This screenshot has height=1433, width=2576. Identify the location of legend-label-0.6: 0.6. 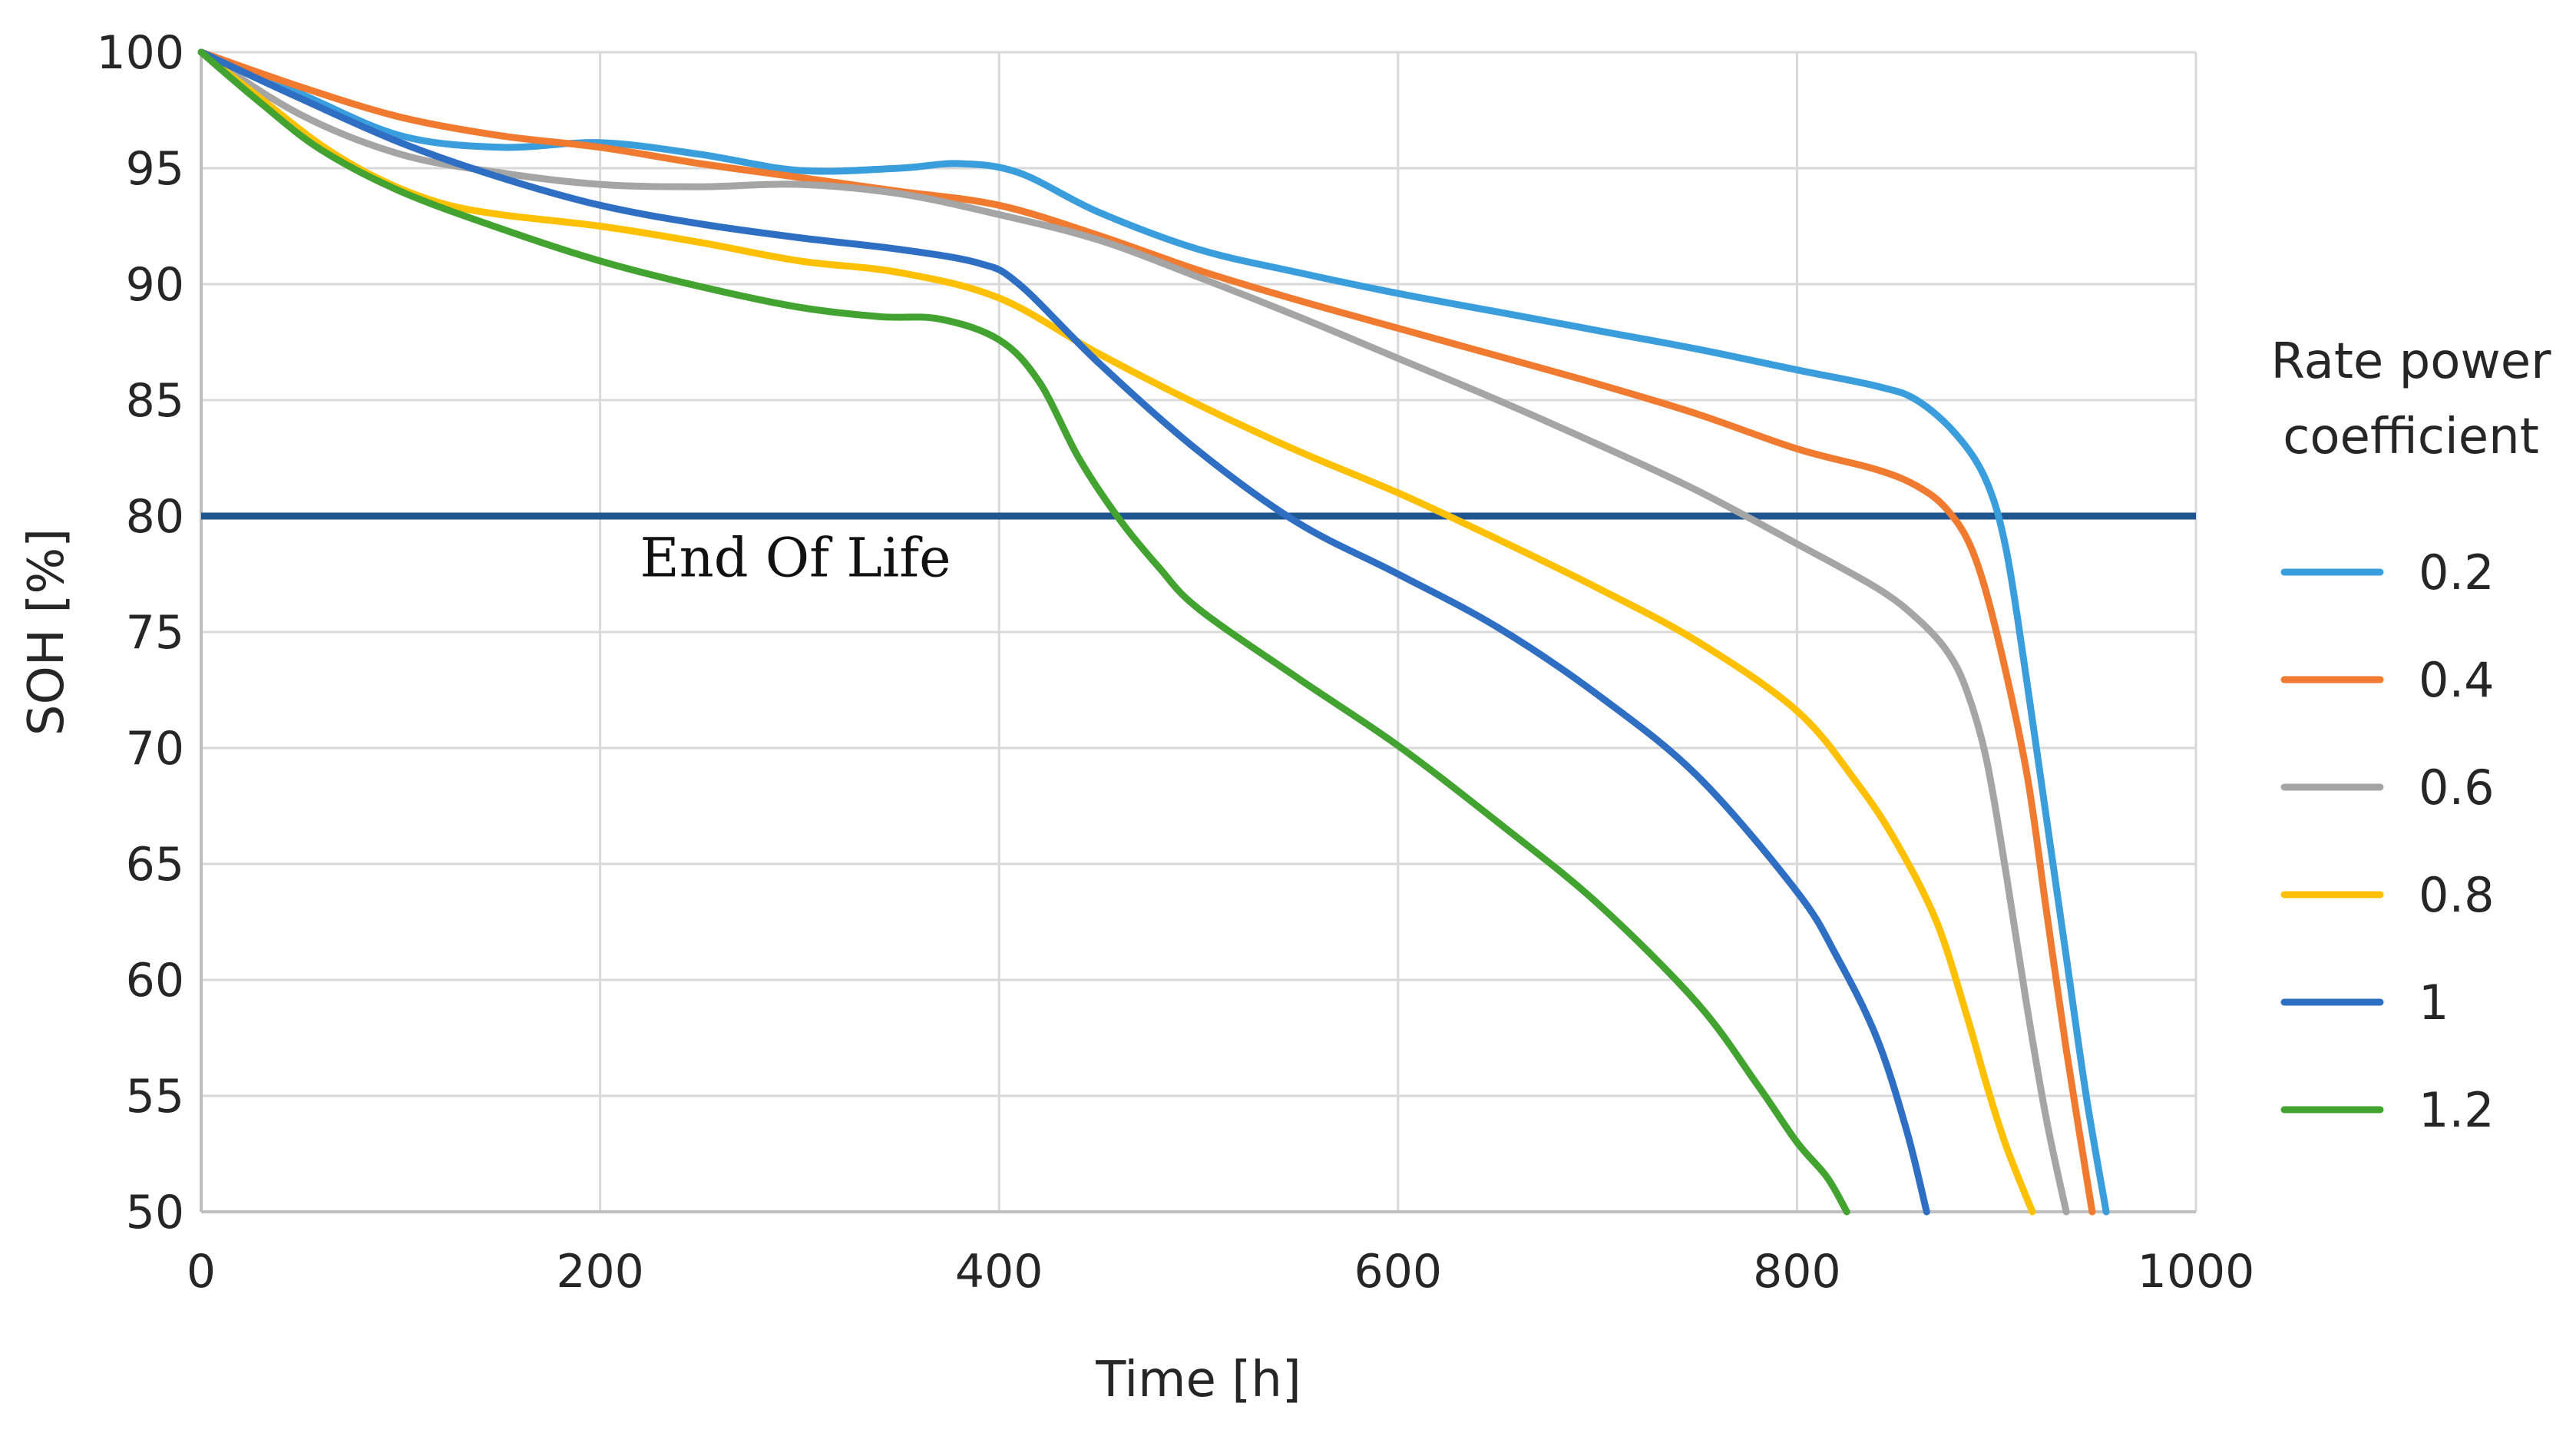
(2457, 788).